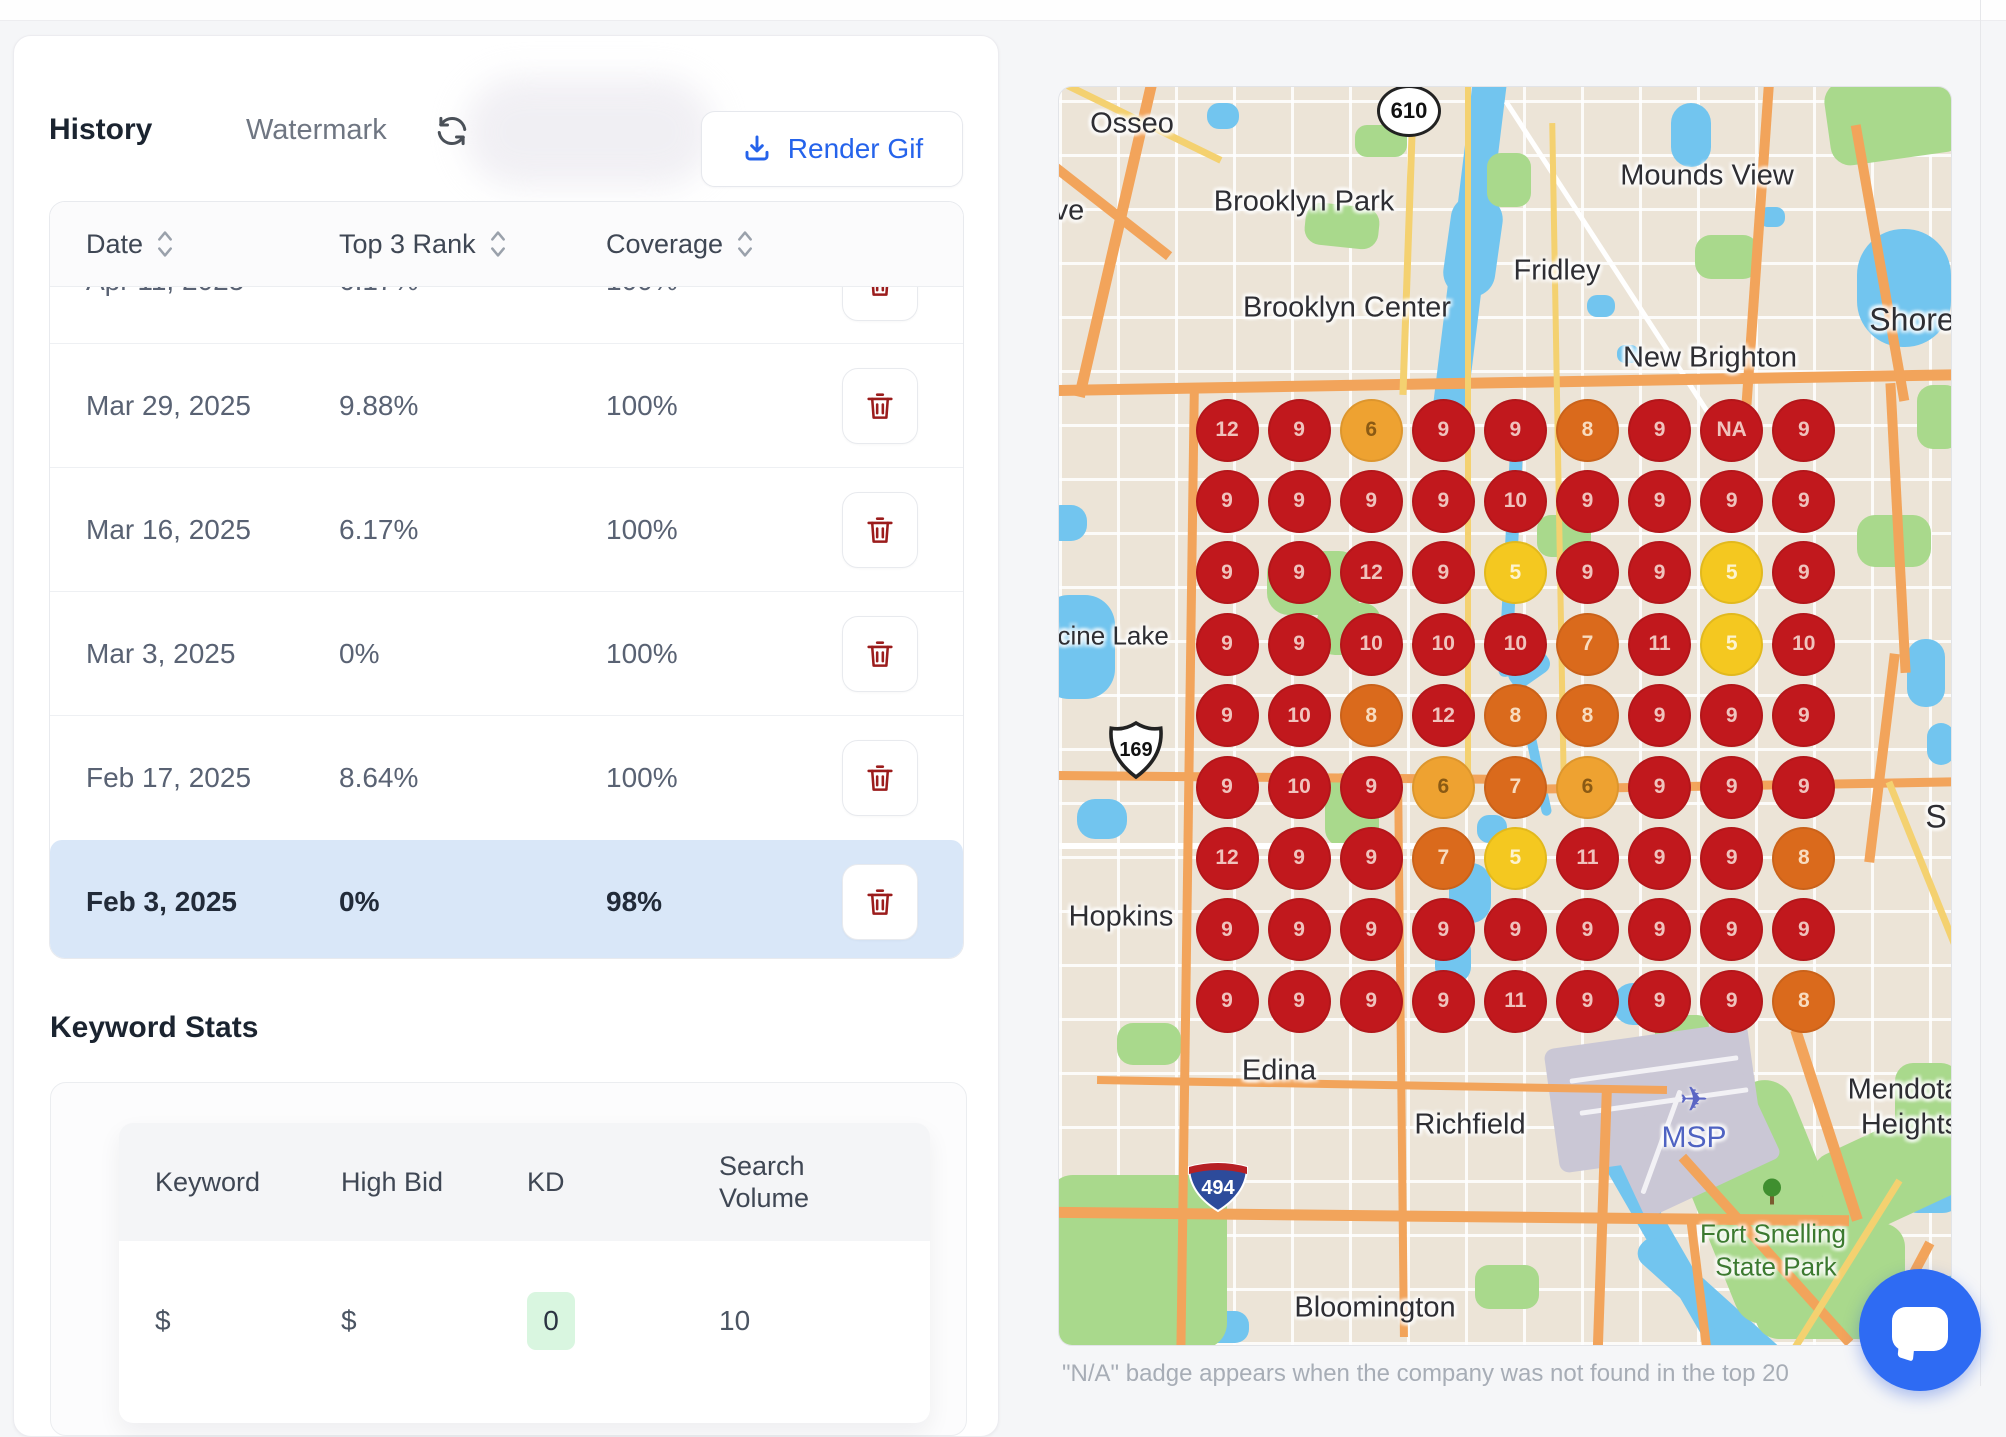 The height and width of the screenshot is (1437, 2006). I want to click on history-row-selected: Feb 3, 2025 0% 98%, so click(506, 899).